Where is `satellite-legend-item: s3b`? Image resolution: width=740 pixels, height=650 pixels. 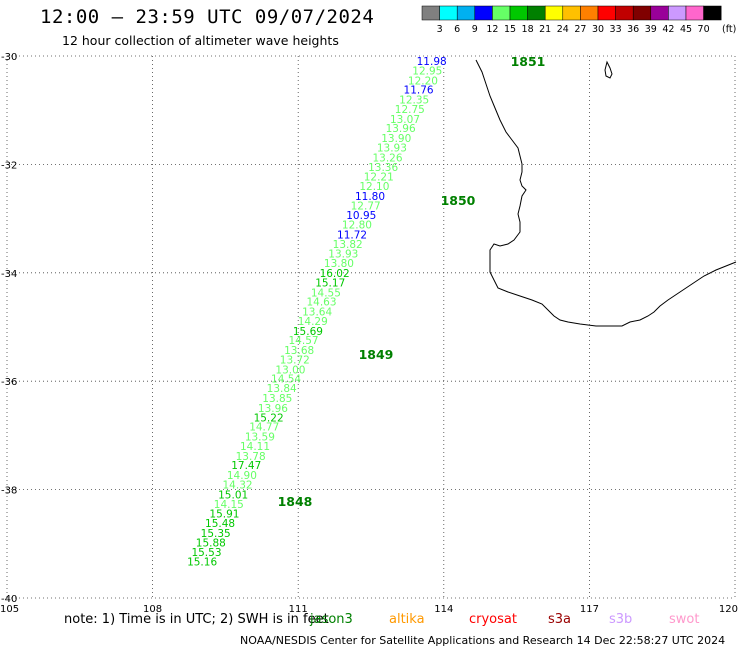
satellite-legend-item: s3b is located at coordinates (621, 619).